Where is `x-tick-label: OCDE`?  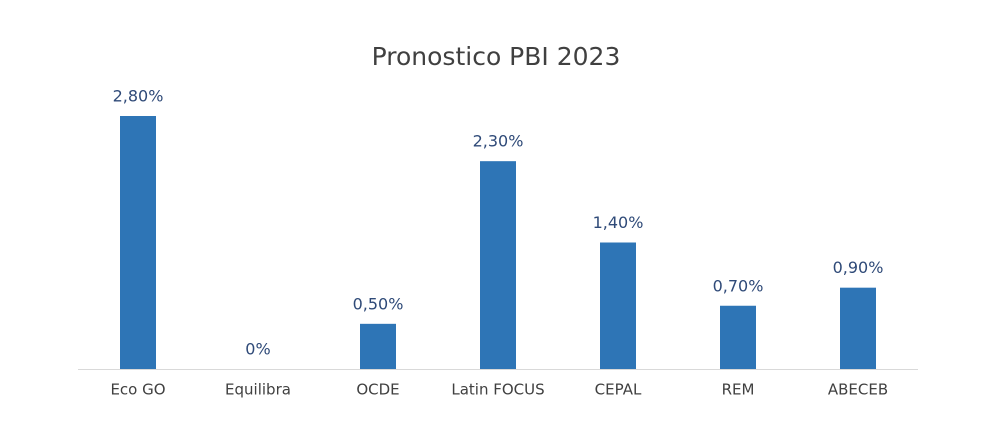
x-tick-label: OCDE is located at coordinates (377, 390).